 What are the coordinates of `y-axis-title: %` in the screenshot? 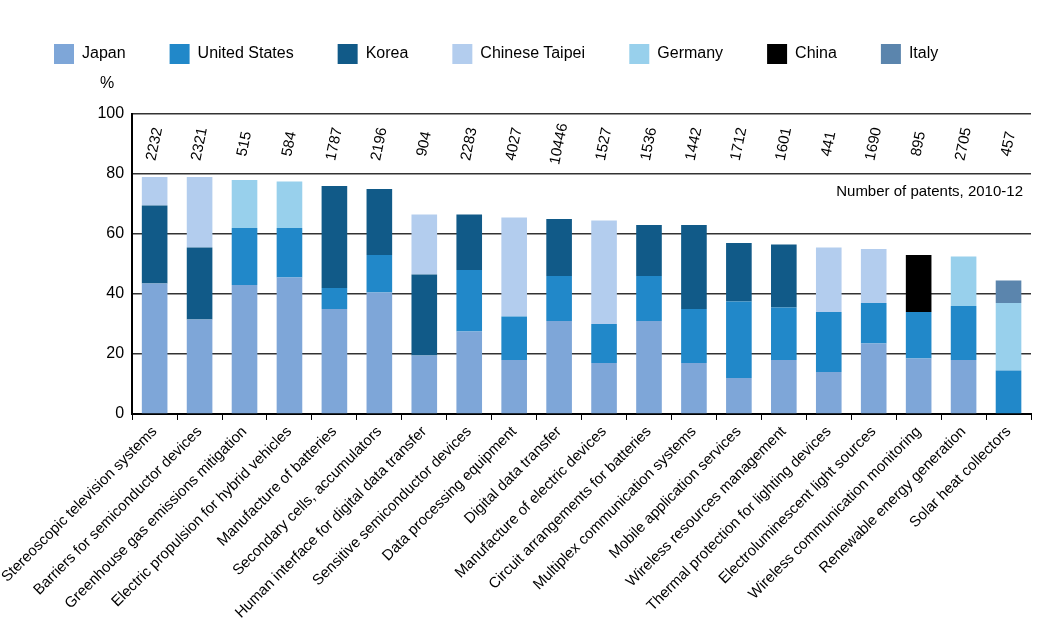 It's located at (107, 83).